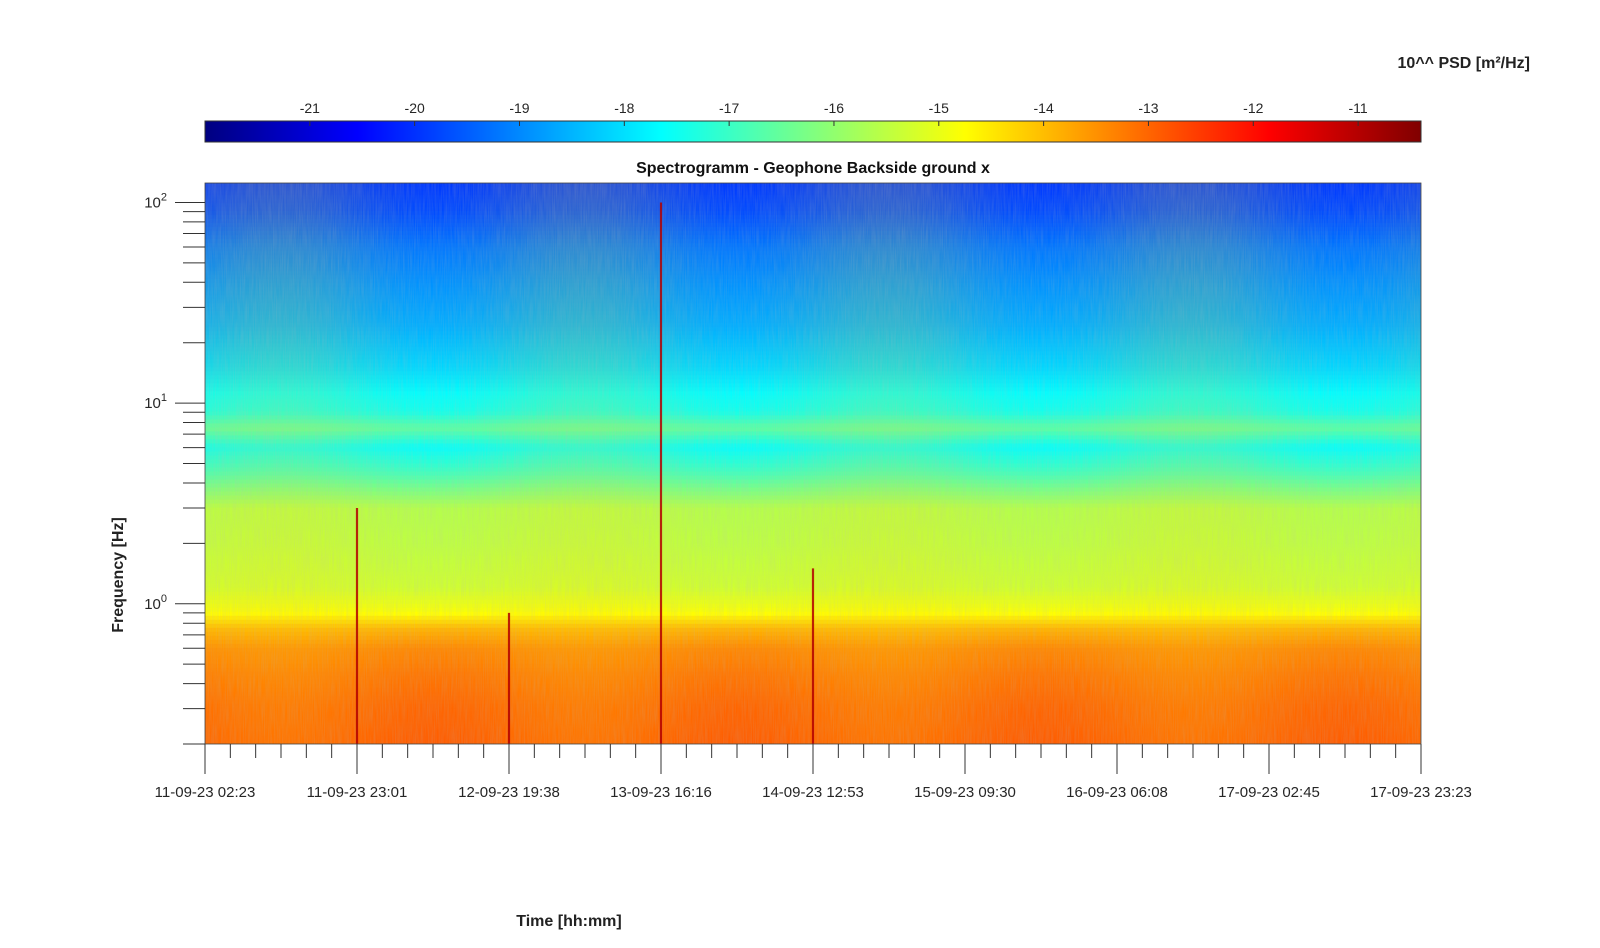 This screenshot has height=948, width=1600. What do you see at coordinates (965, 792) in the screenshot?
I see `x-tick-label: 15-09-23 09:30` at bounding box center [965, 792].